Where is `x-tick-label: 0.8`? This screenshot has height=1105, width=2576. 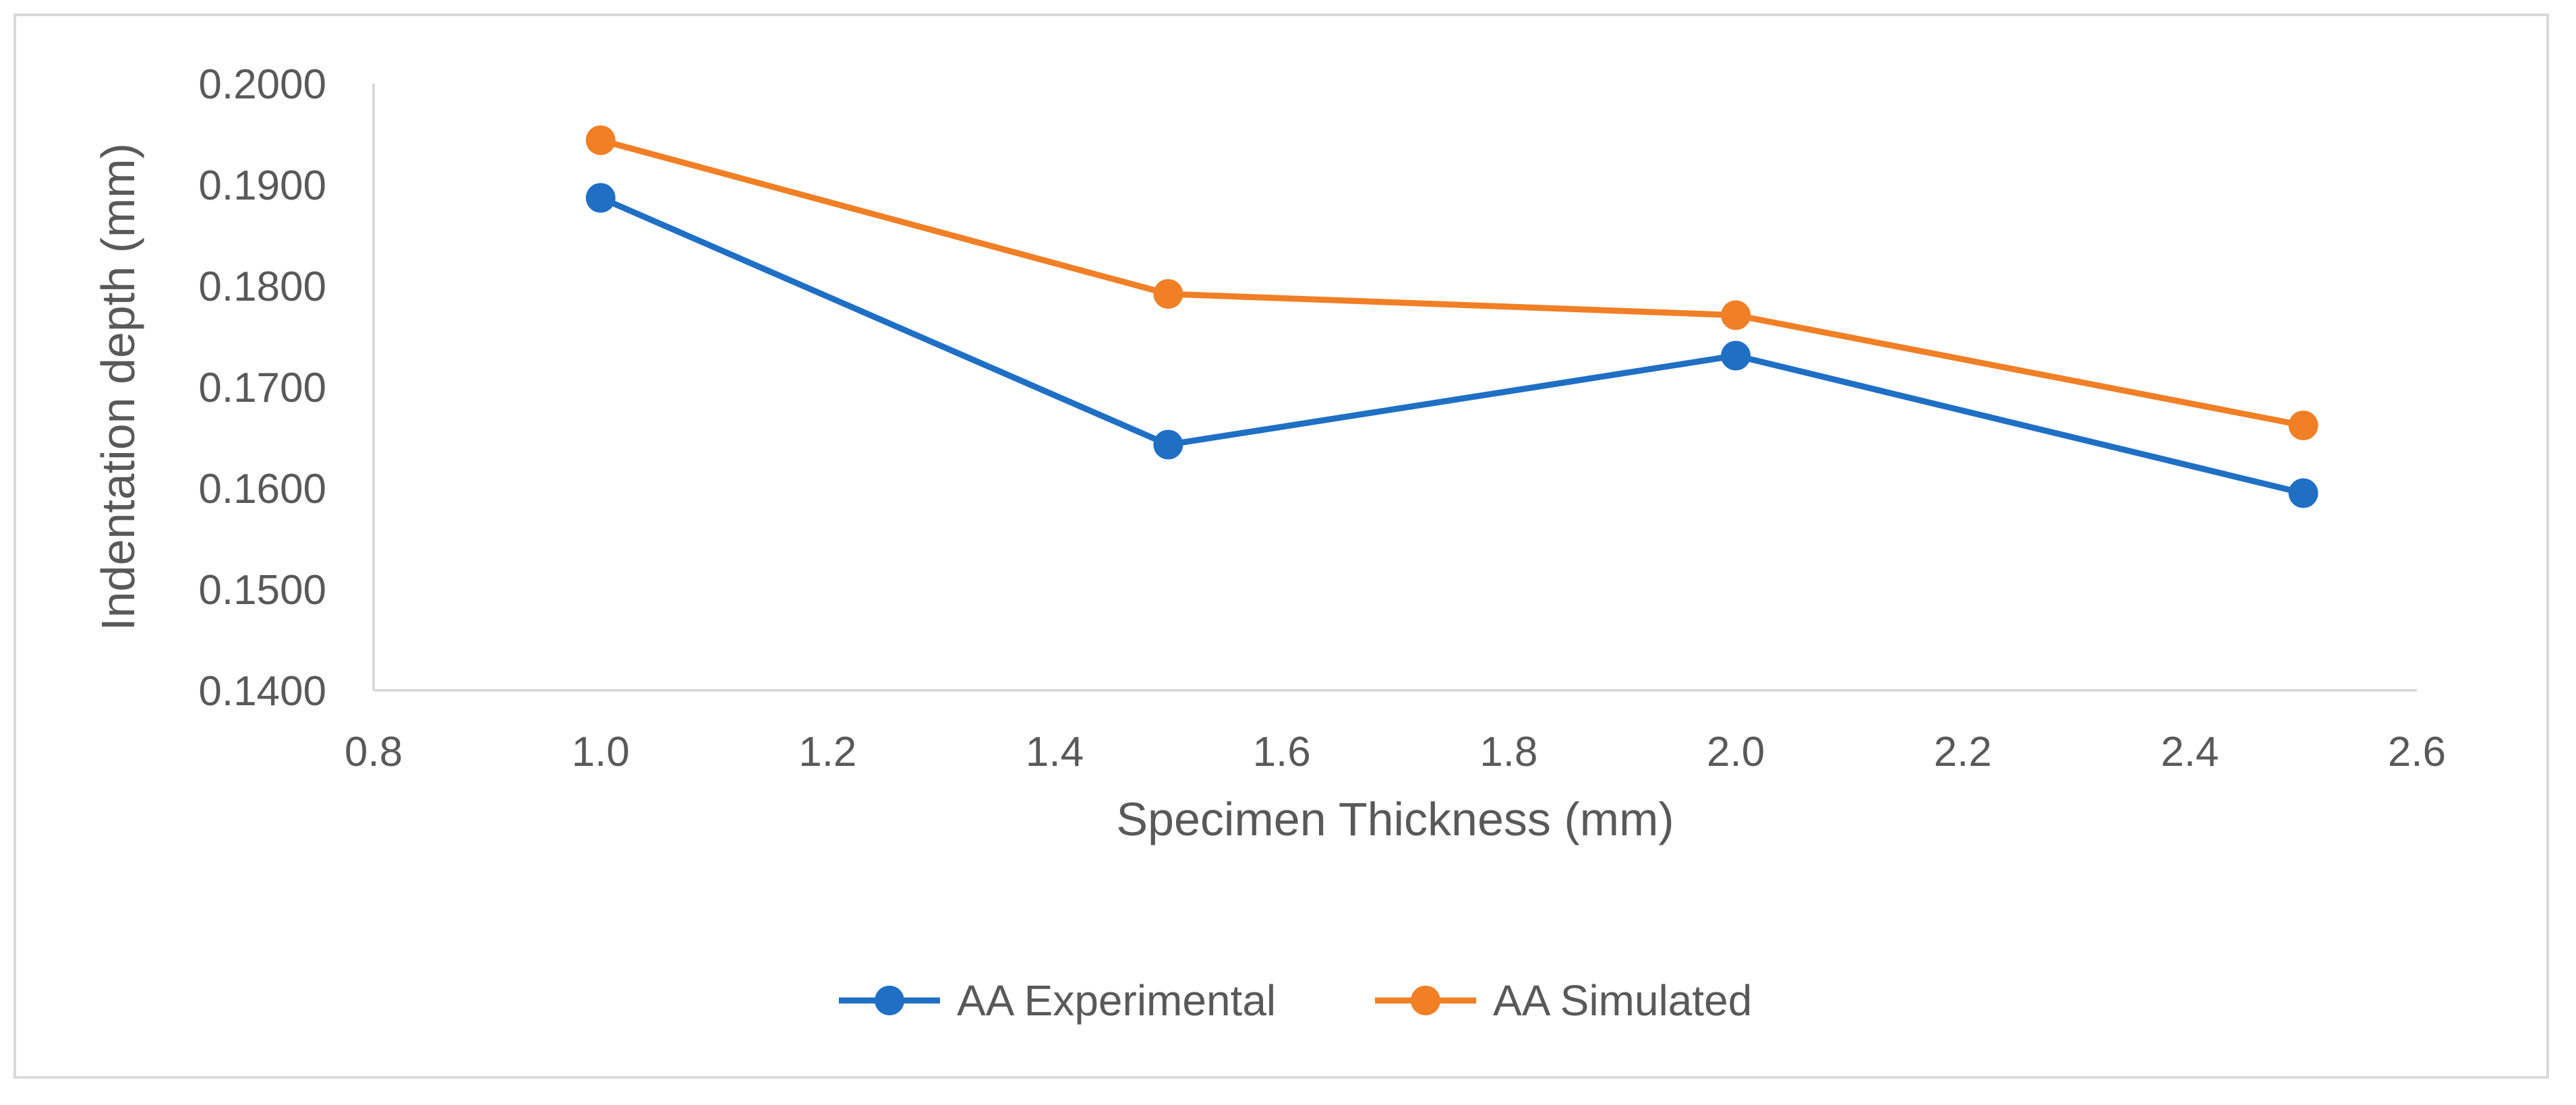
x-tick-label: 0.8 is located at coordinates (374, 752).